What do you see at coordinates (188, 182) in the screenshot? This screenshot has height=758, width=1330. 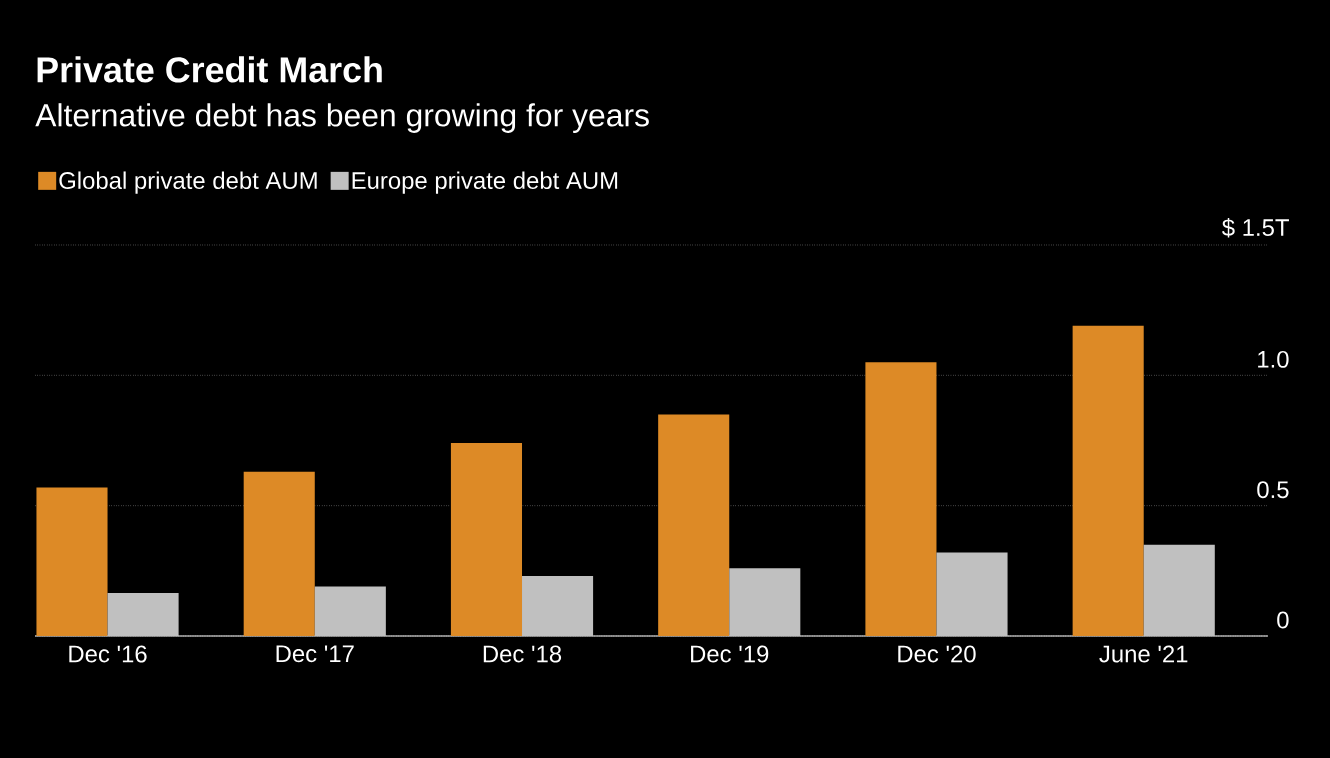 I see `legend-label: Global private debt AUM` at bounding box center [188, 182].